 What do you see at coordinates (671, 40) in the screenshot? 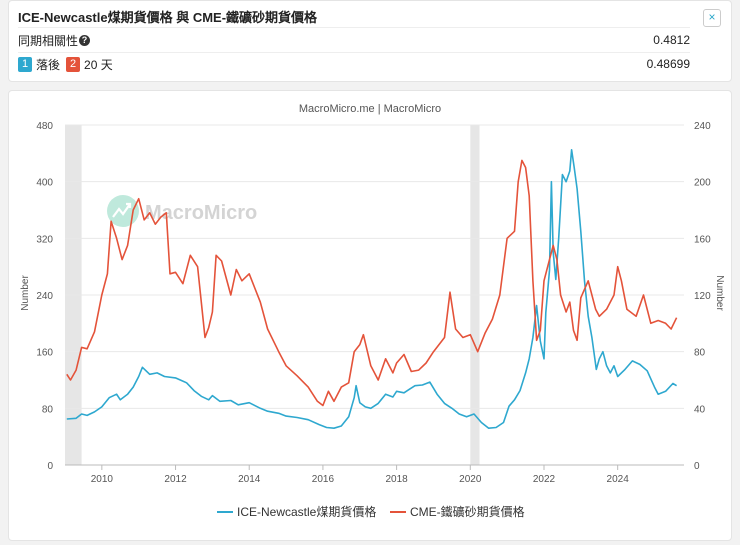
I see `correlation-value: 0.4812` at bounding box center [671, 40].